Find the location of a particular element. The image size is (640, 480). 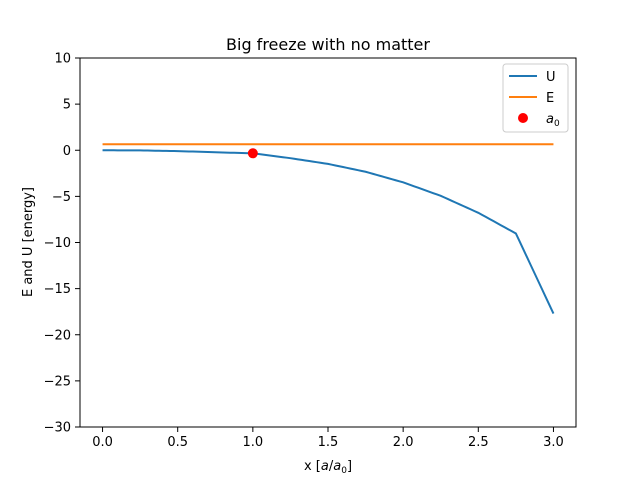

y-tick-label: −25 is located at coordinates (57, 381).